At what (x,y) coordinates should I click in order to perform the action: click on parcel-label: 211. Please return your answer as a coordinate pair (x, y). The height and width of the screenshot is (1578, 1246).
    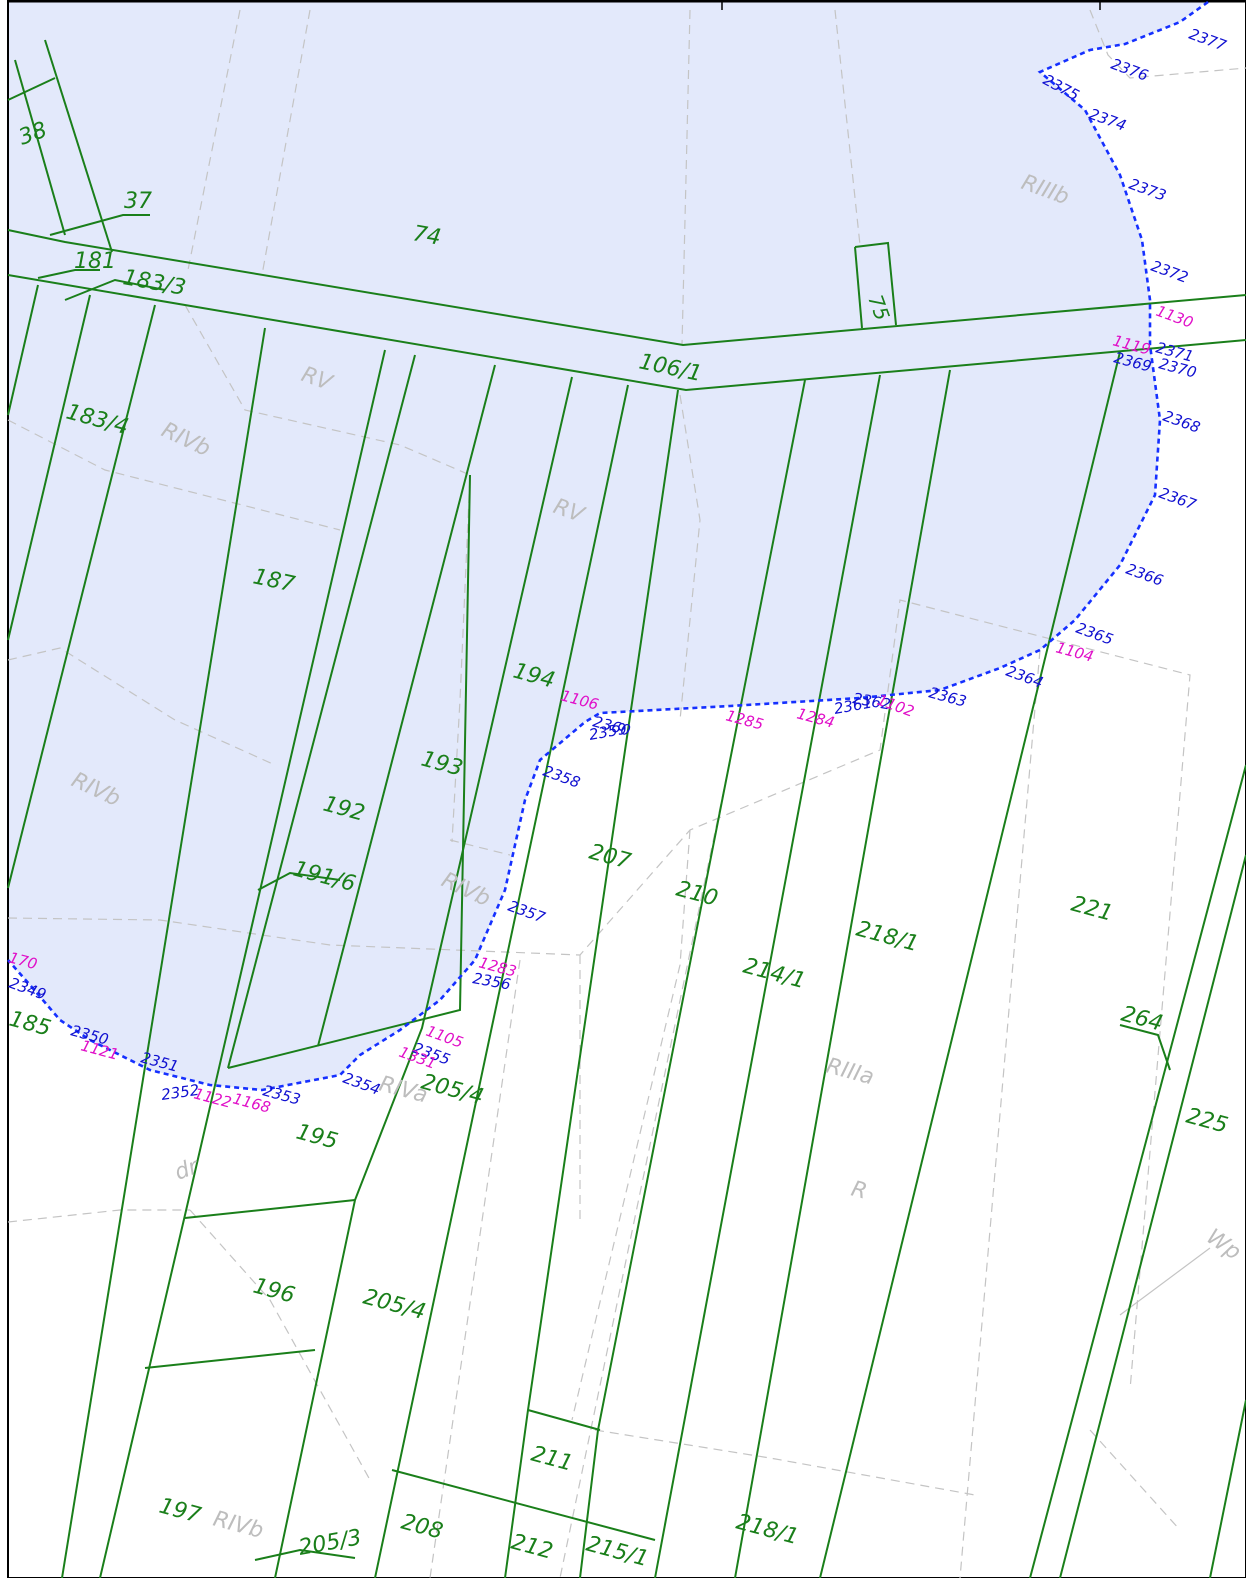
    Looking at the image, I should click on (551, 1459).